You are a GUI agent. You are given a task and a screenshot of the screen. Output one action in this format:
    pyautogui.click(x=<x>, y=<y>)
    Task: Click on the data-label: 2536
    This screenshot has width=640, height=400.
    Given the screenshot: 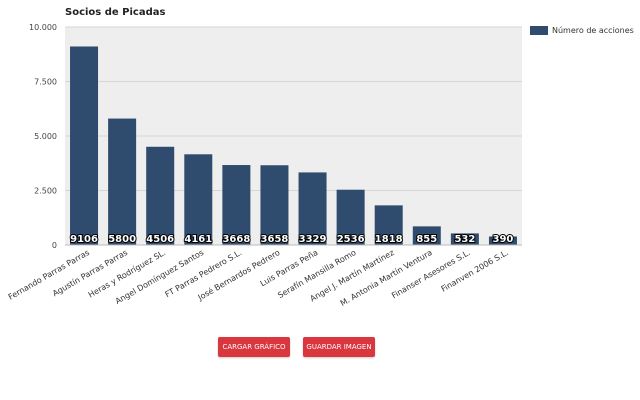 What is the action you would take?
    pyautogui.click(x=351, y=239)
    